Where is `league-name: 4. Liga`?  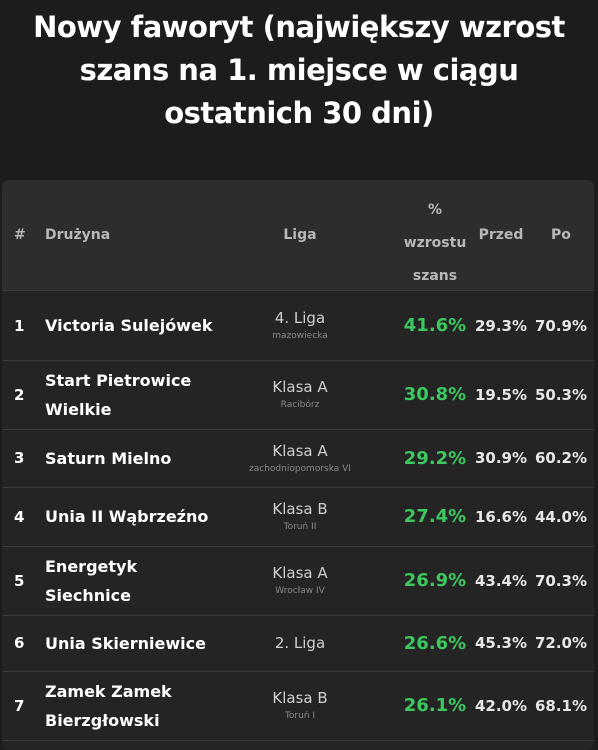 league-name: 4. Liga is located at coordinates (300, 318).